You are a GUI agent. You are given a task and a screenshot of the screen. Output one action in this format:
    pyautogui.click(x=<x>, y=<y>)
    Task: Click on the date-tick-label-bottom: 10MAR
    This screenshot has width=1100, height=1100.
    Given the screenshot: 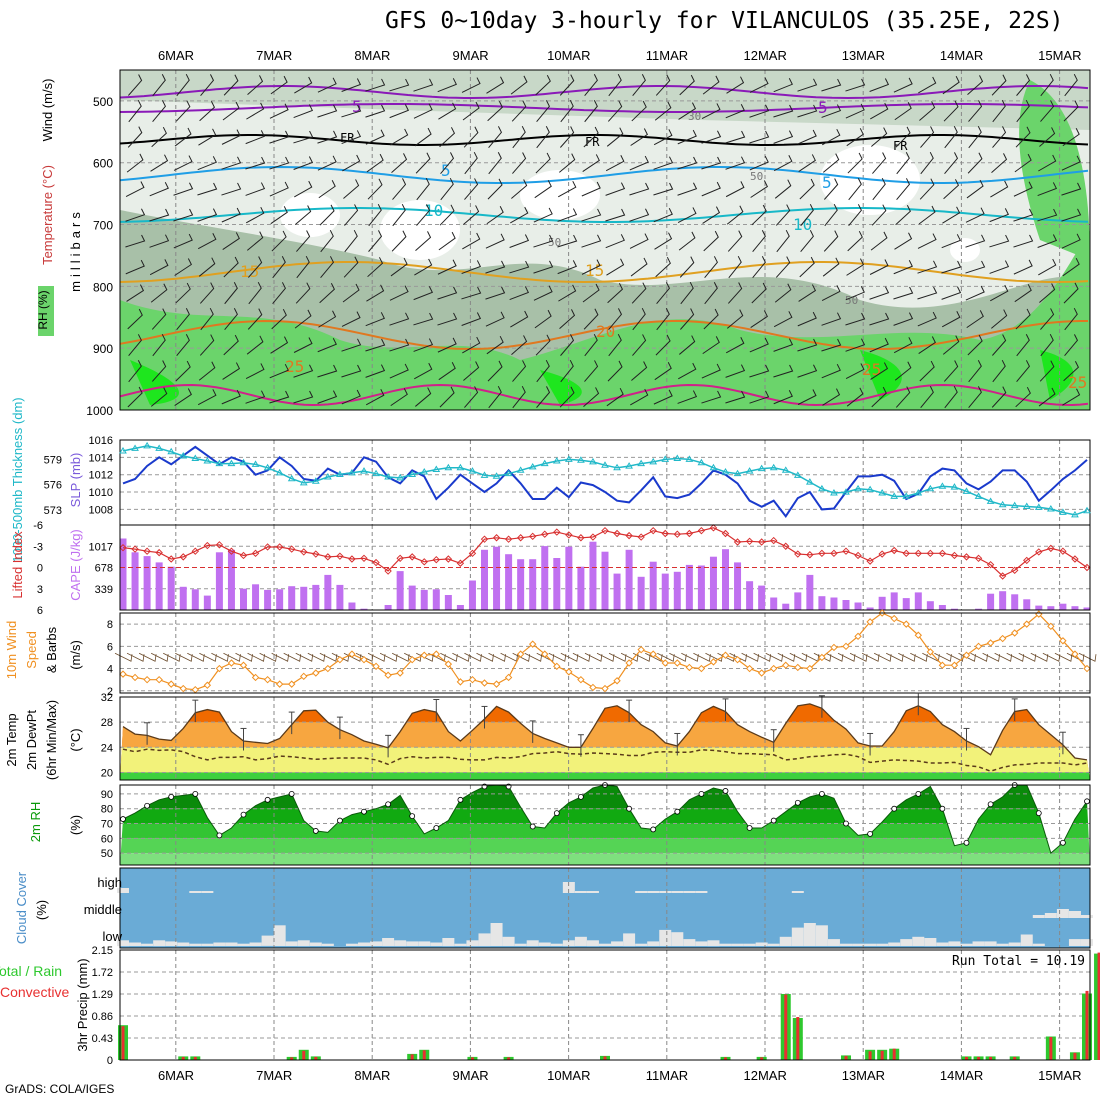 What is the action you would take?
    pyautogui.click(x=568, y=1075)
    